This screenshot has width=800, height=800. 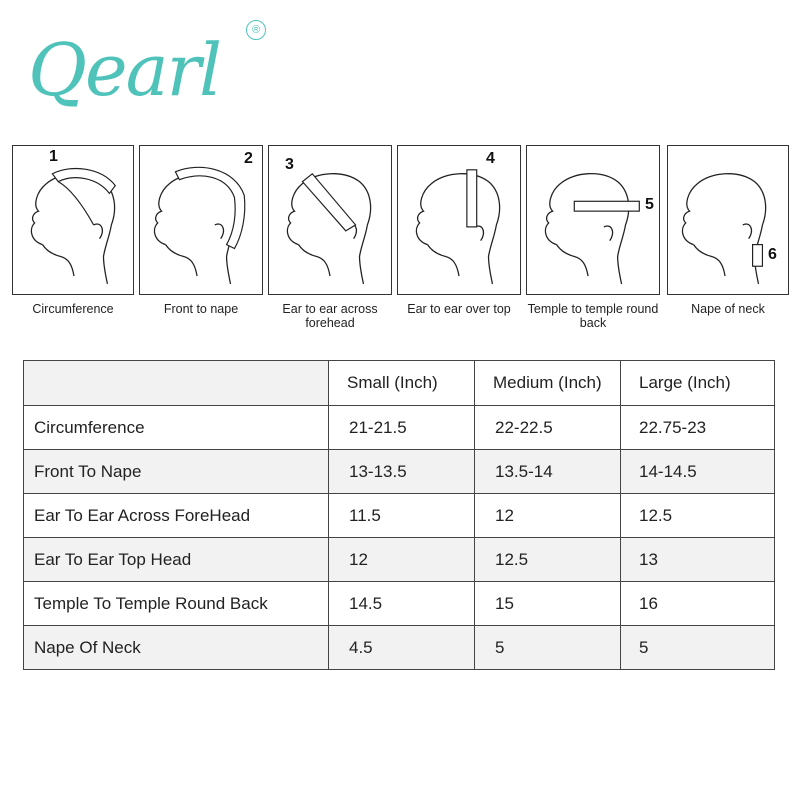 What do you see at coordinates (125, 70) in the screenshot?
I see `brand-name: Qearl` at bounding box center [125, 70].